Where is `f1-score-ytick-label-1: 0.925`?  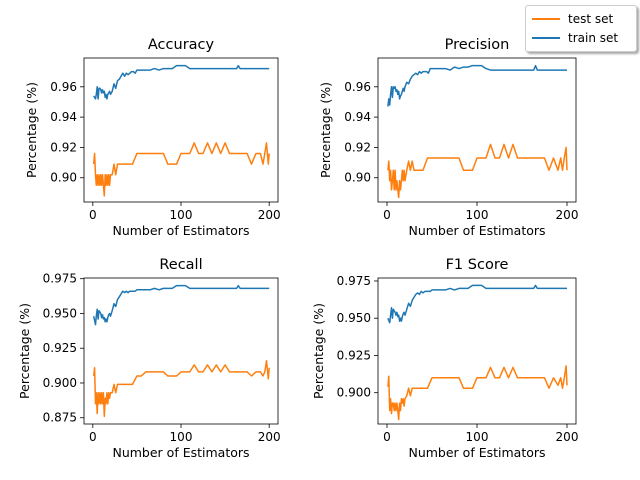 f1-score-ytick-label-1: 0.925 is located at coordinates (354, 355).